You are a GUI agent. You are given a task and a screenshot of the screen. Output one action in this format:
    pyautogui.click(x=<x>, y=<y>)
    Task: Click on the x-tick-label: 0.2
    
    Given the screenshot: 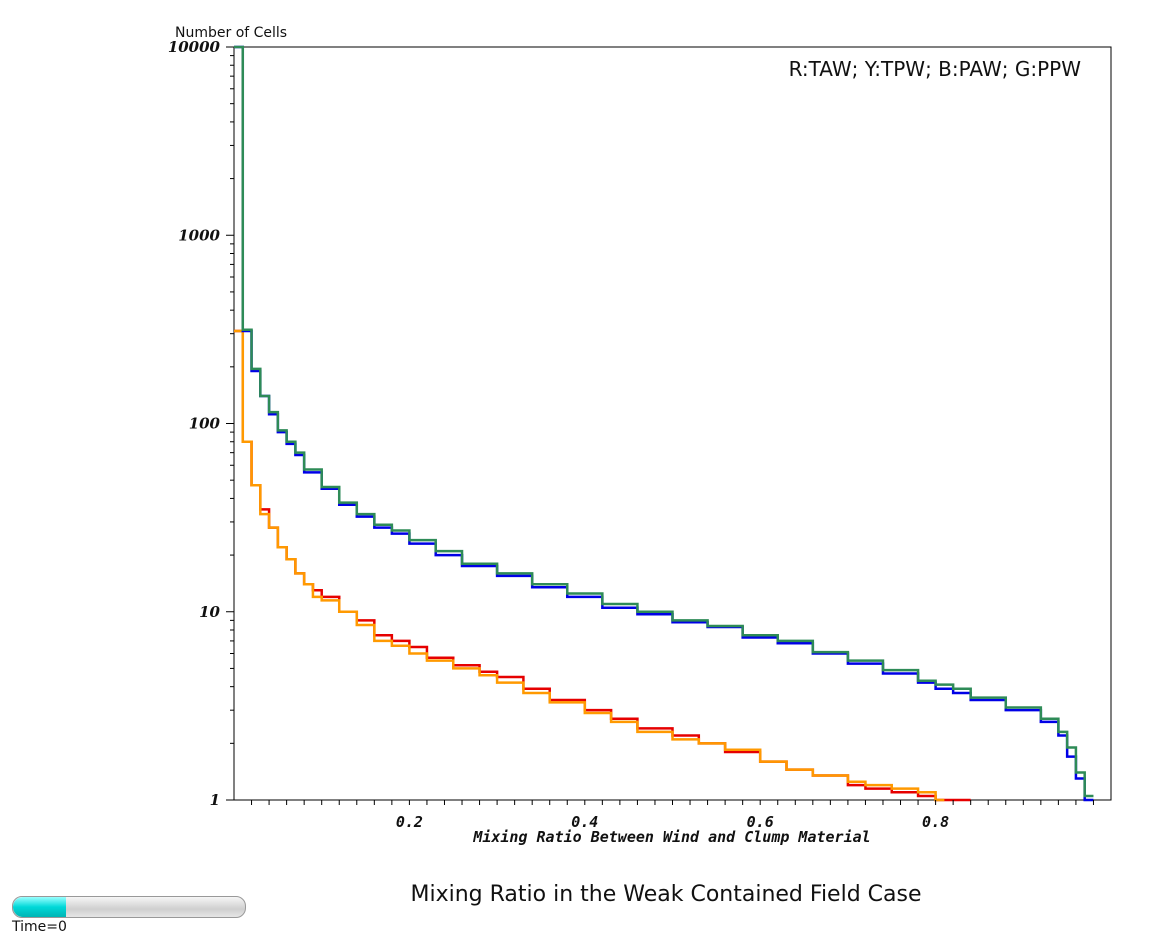 What is the action you would take?
    pyautogui.click(x=409, y=822)
    